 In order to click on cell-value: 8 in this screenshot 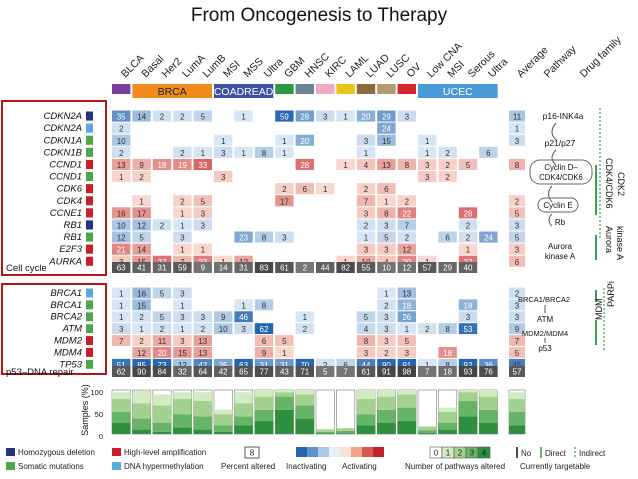, I will do `click(407, 165)`.